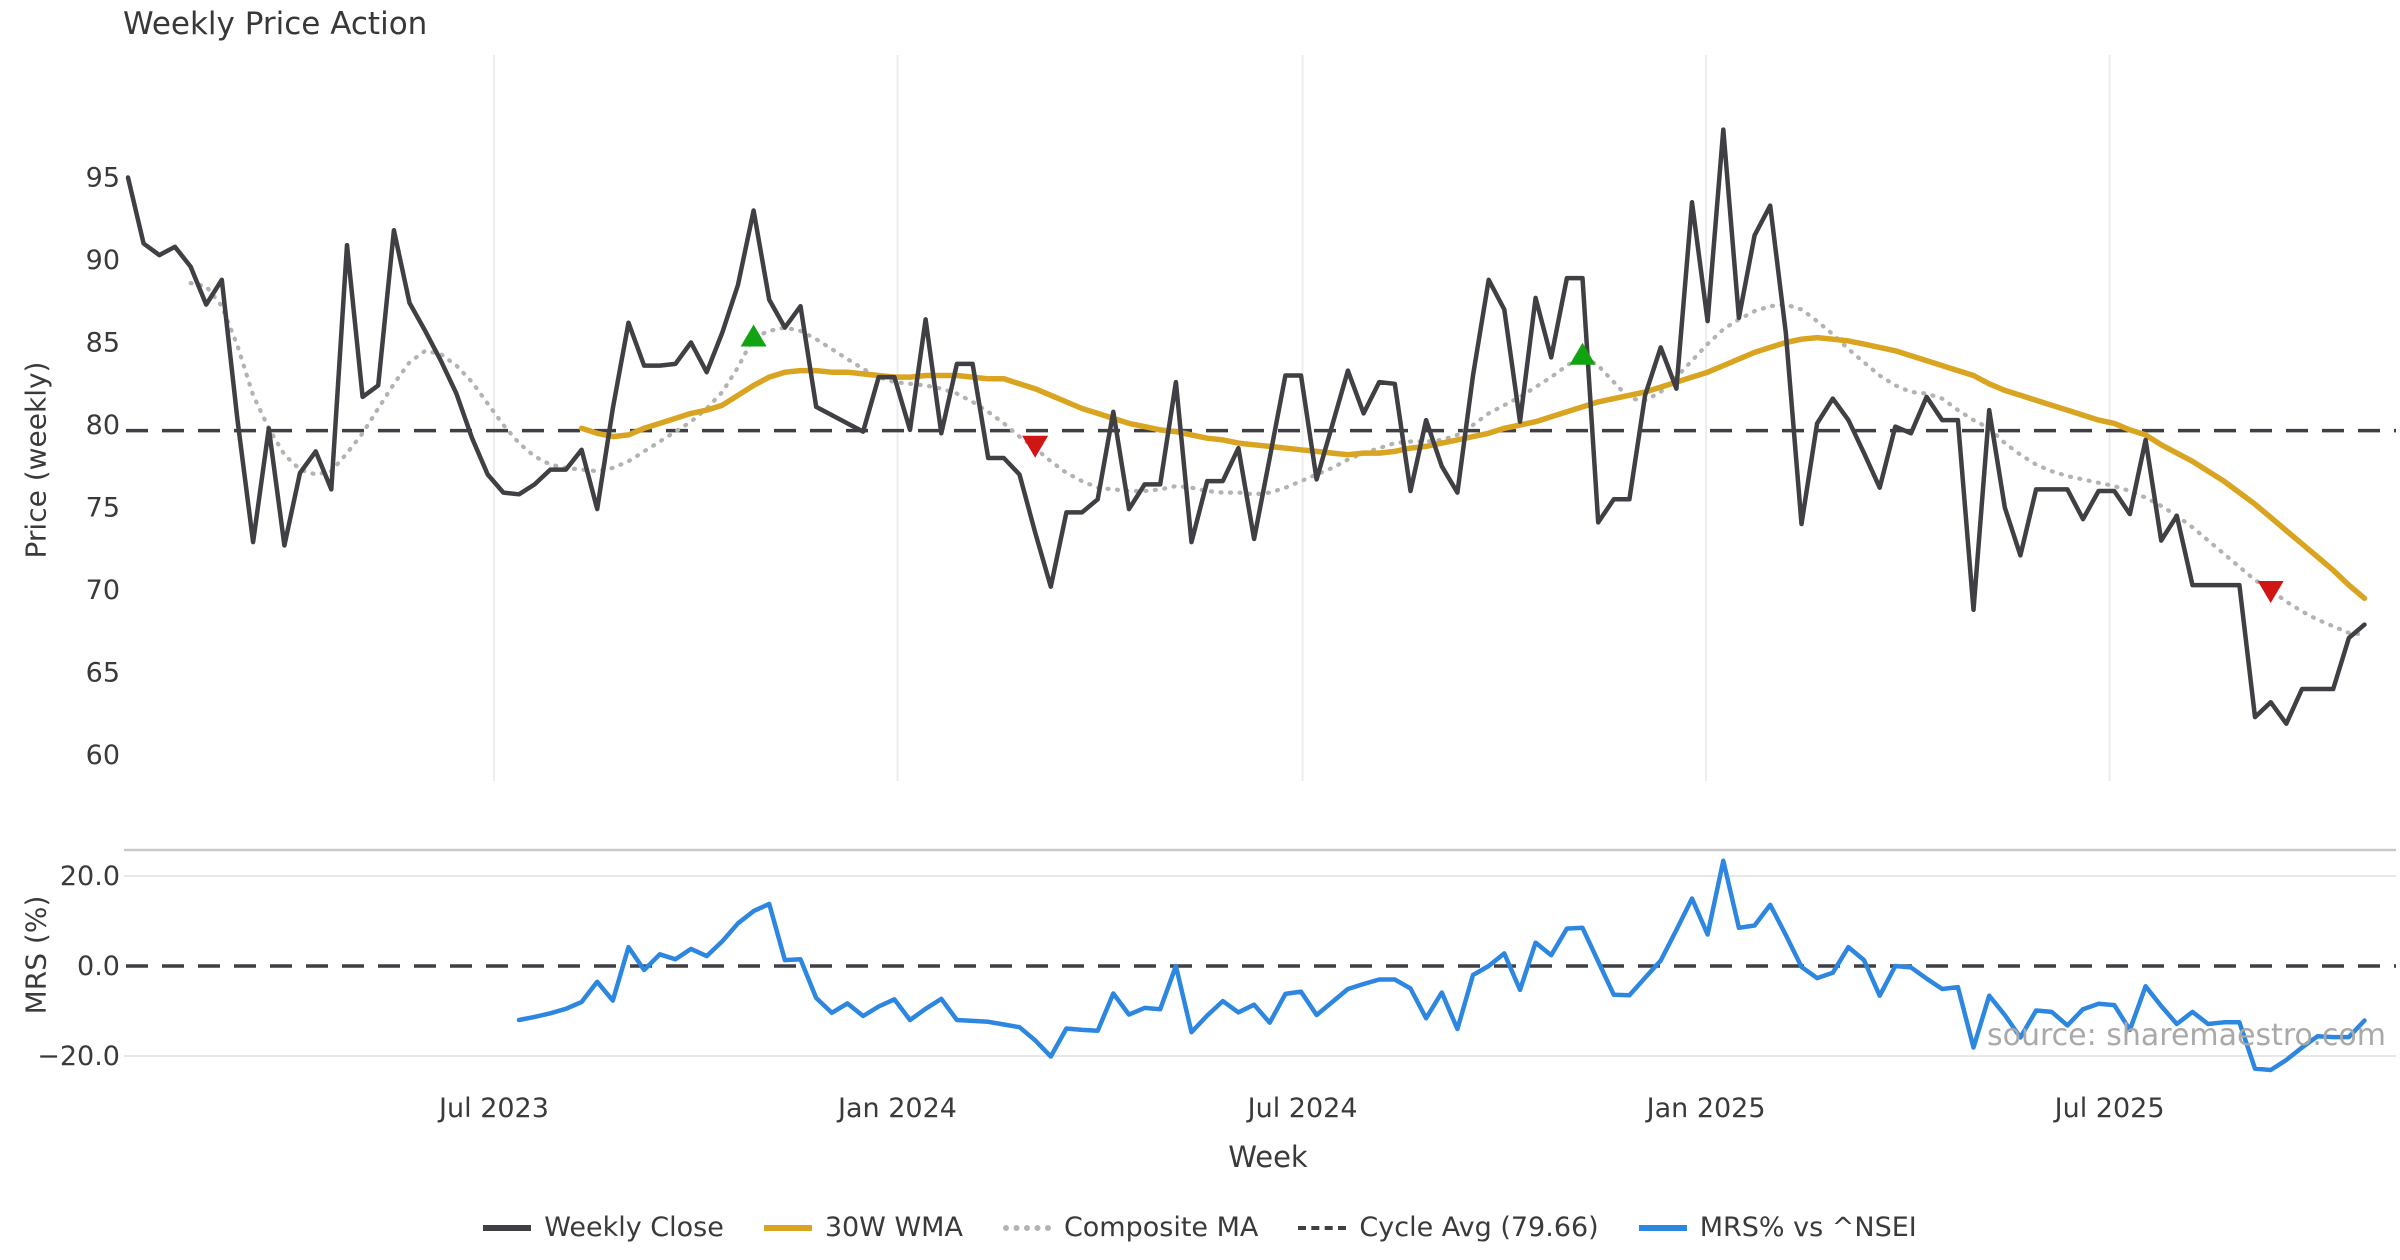 This screenshot has width=2400, height=1260. Describe the element at coordinates (103, 425) in the screenshot. I see `price-ytick-label: 80` at that location.